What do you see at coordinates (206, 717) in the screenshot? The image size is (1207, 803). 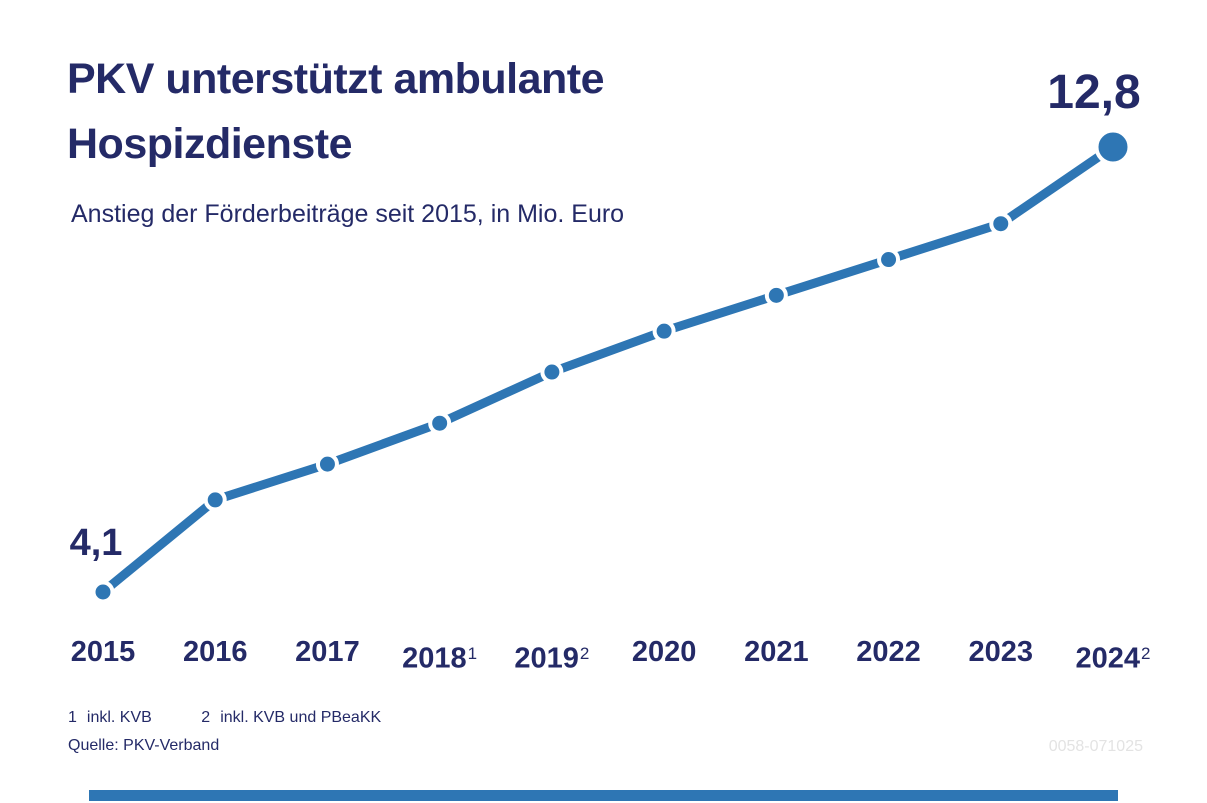 I see `footnote-2-marker: 2` at bounding box center [206, 717].